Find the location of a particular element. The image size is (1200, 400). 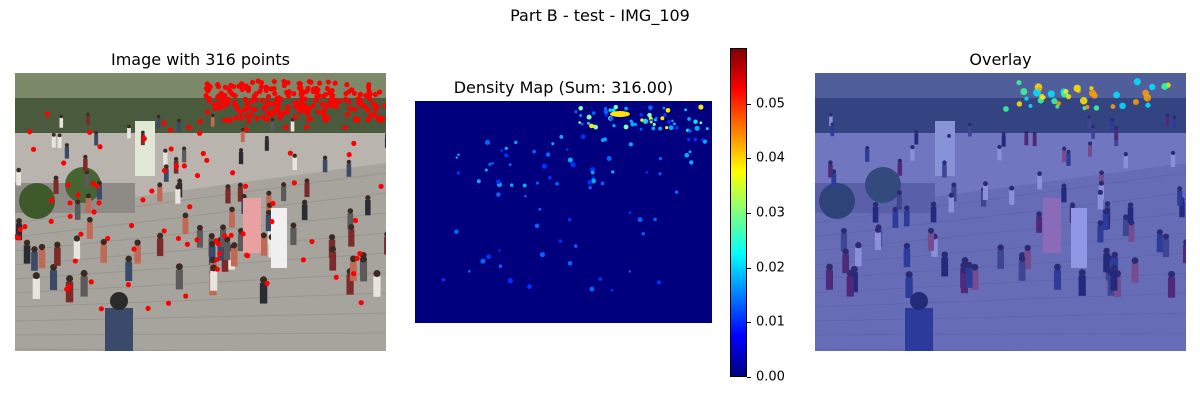

colorbar-tick-label: 0.00 is located at coordinates (770, 377).